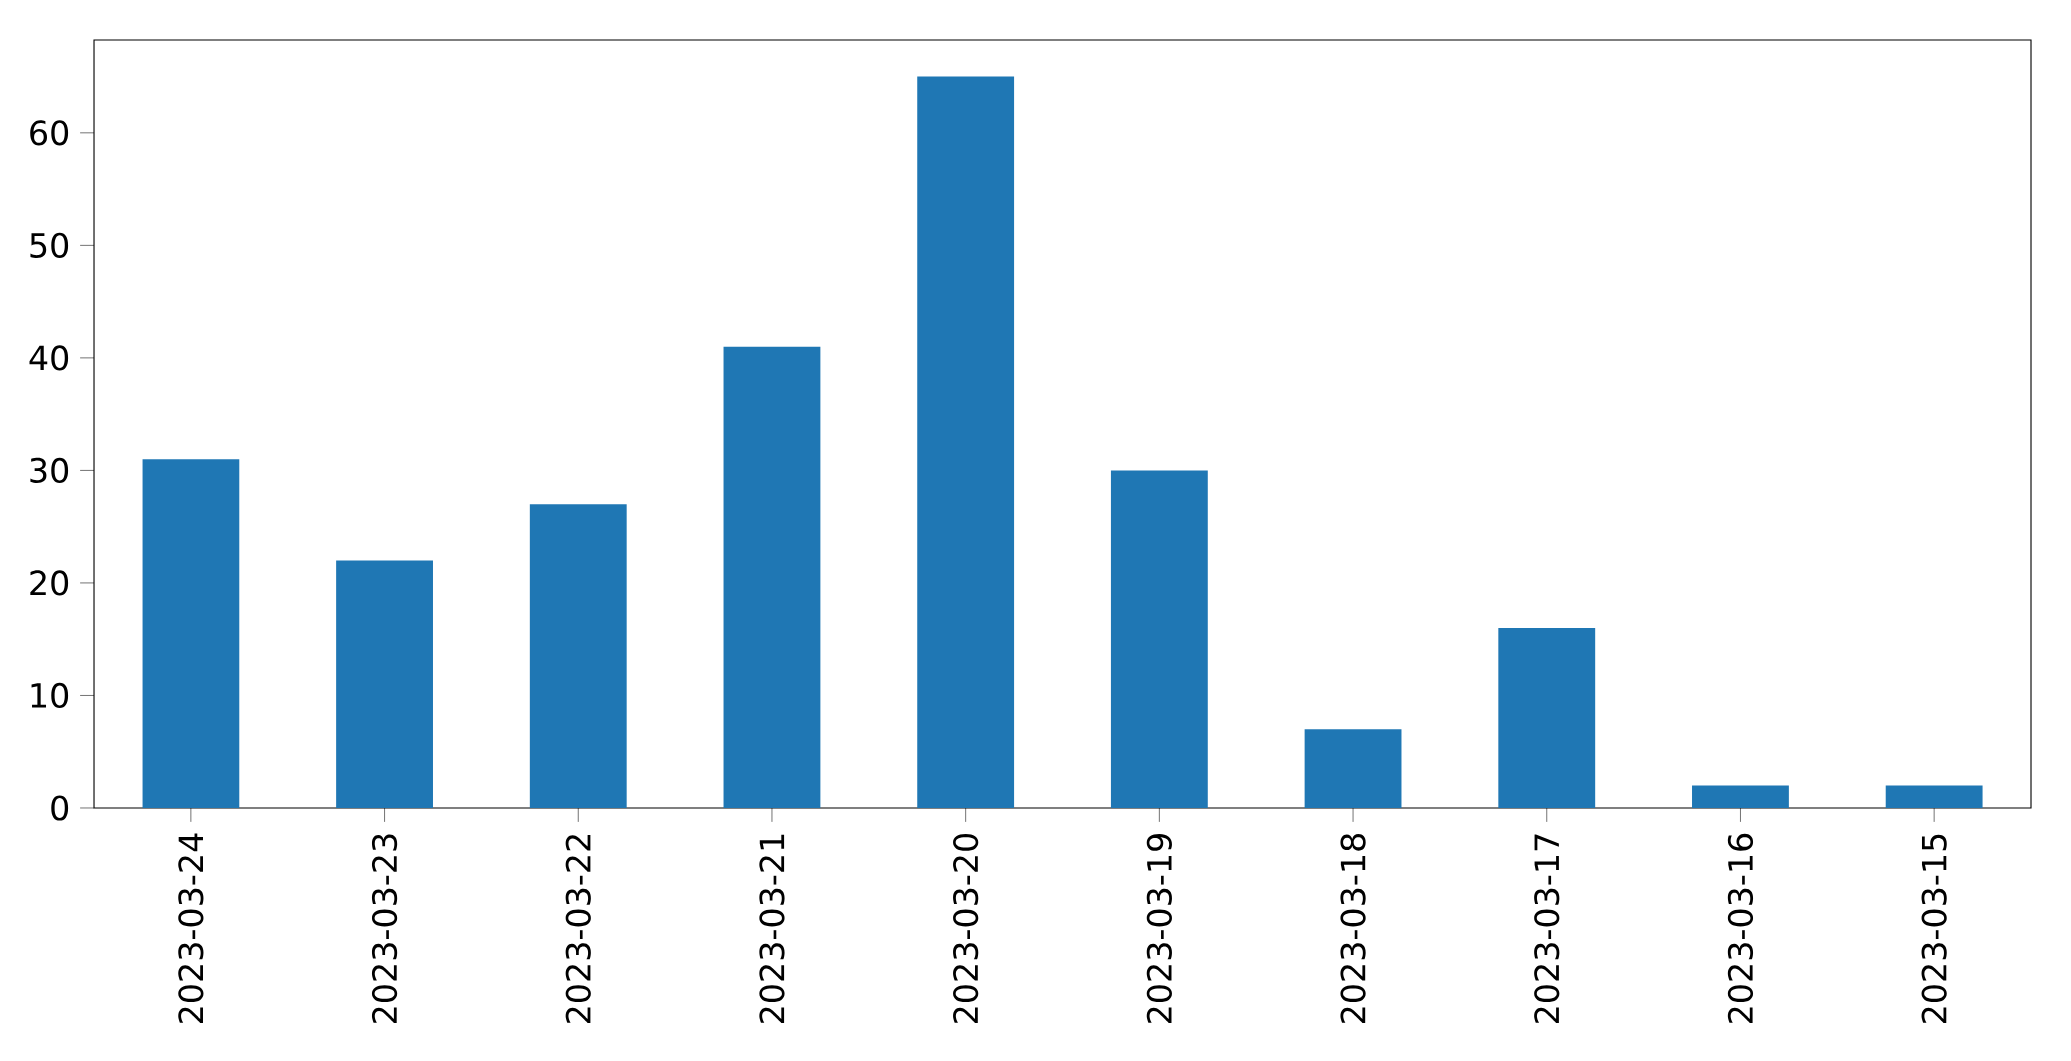 The image size is (2071, 1061). I want to click on x-tick-label: 2023-03-20, so click(966, 928).